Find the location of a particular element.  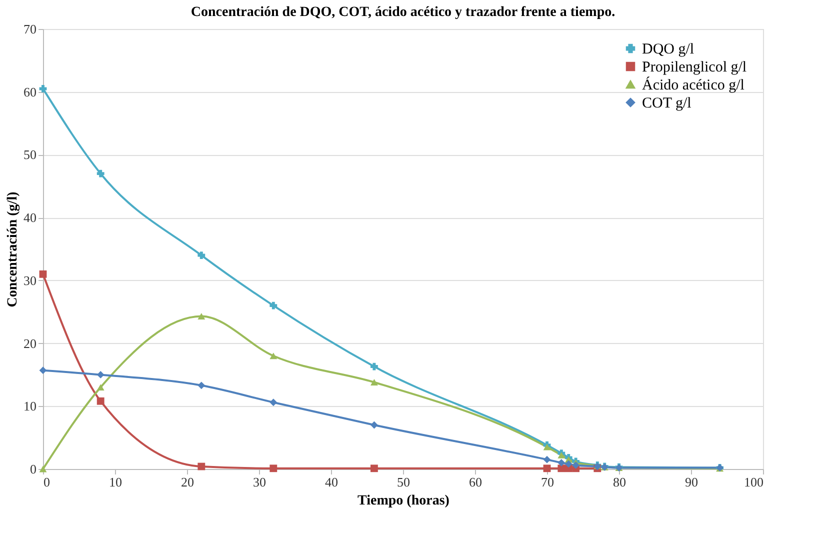

y-tick-label: 20 is located at coordinates (30, 343).